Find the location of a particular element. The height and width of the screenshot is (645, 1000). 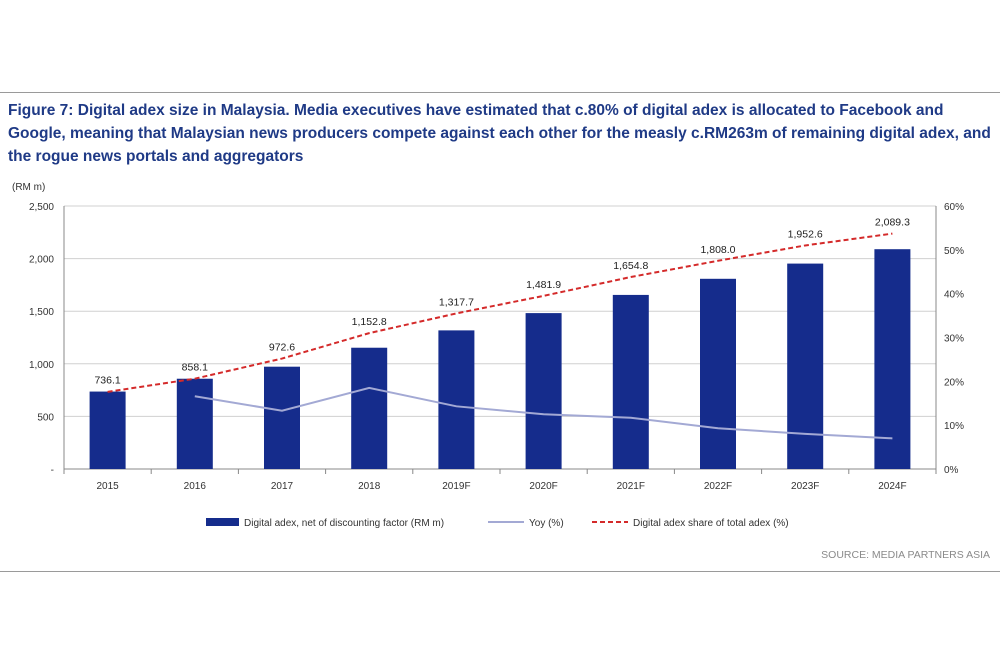

bar-value-label: 1,654.8 is located at coordinates (630, 266).